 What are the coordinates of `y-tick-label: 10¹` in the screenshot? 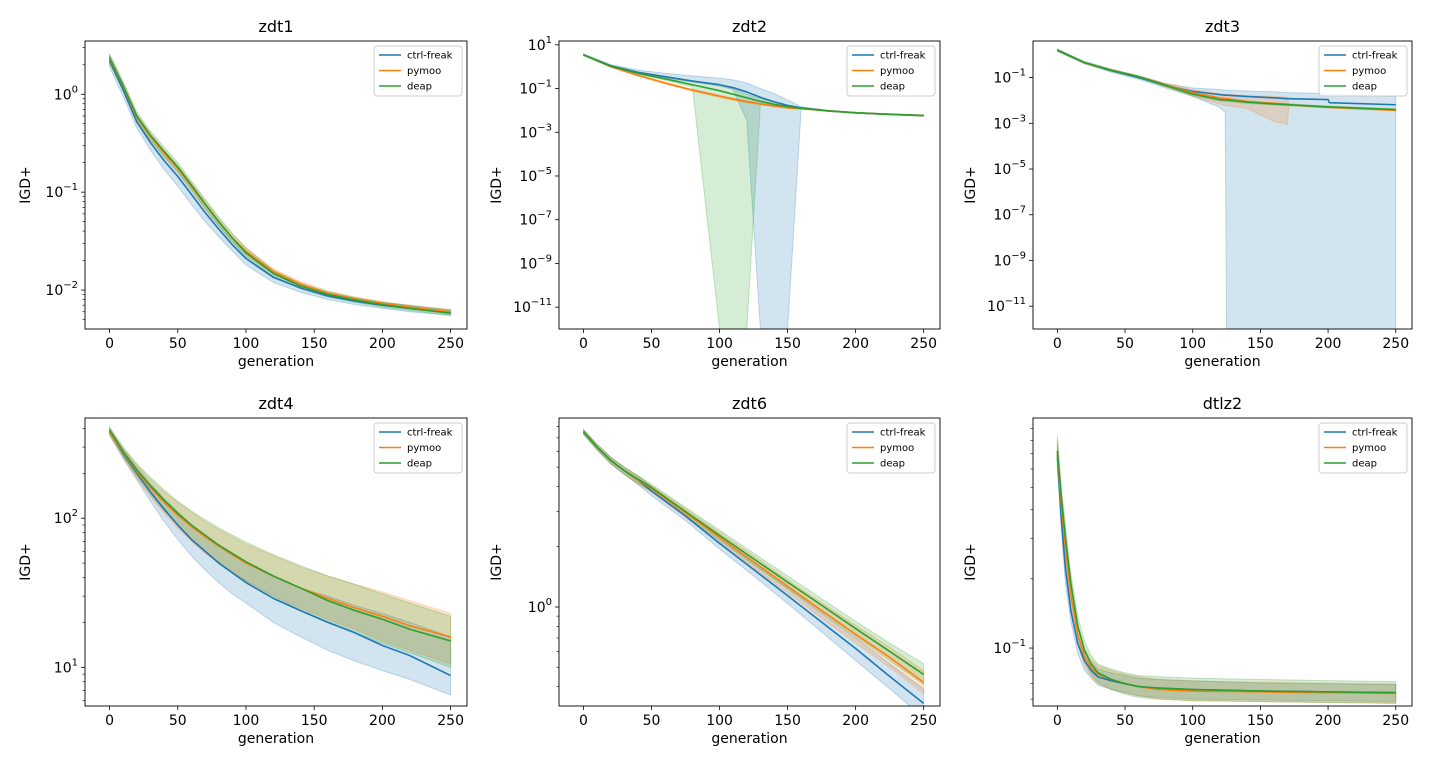 It's located at (540, 44).